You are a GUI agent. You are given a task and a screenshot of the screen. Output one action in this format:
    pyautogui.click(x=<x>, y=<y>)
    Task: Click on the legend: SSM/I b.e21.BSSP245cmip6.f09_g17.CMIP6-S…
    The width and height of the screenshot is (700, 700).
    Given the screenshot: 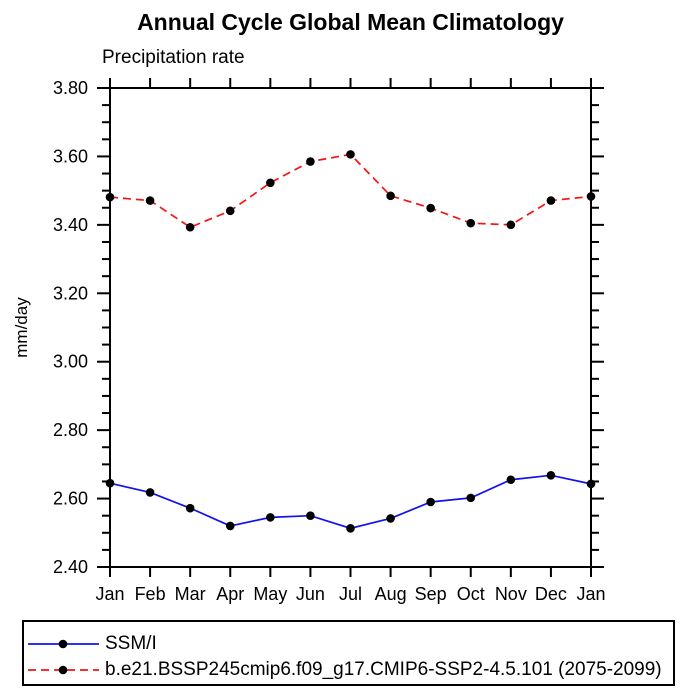 What is the action you would take?
    pyautogui.click(x=348, y=653)
    